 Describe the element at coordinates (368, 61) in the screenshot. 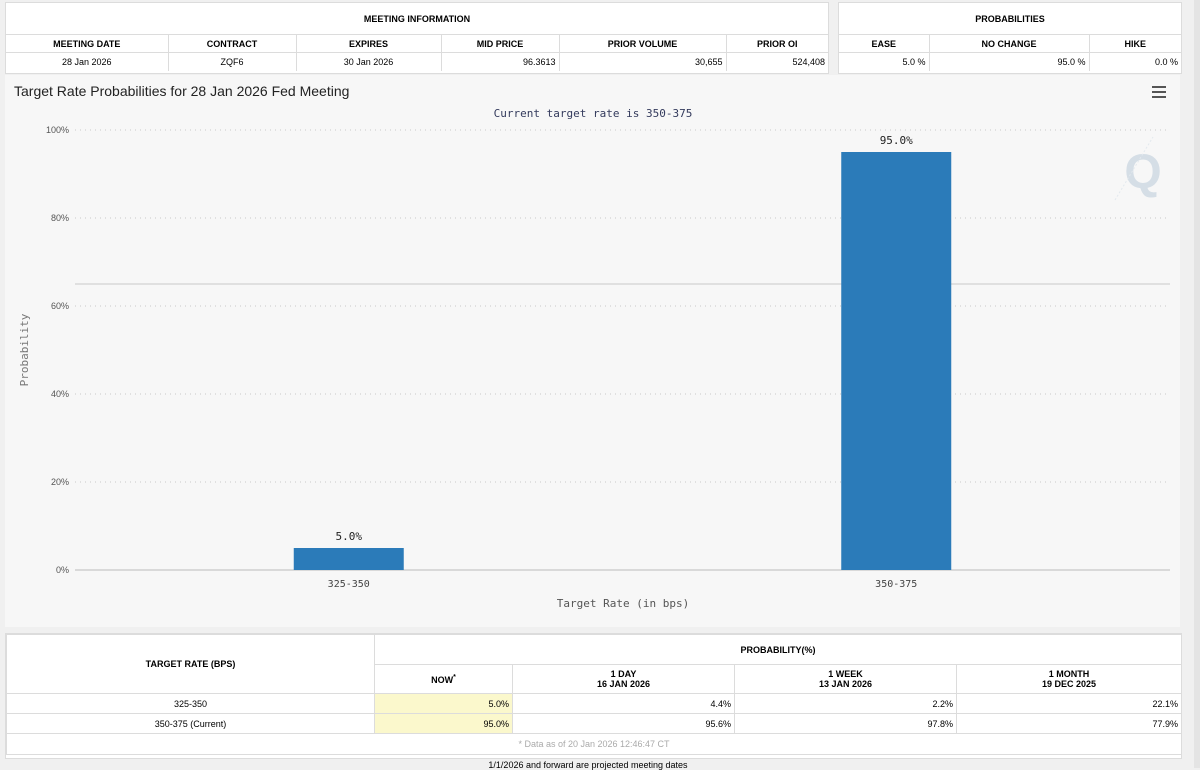

I see `expires-value: 30 Jan 2026` at that location.